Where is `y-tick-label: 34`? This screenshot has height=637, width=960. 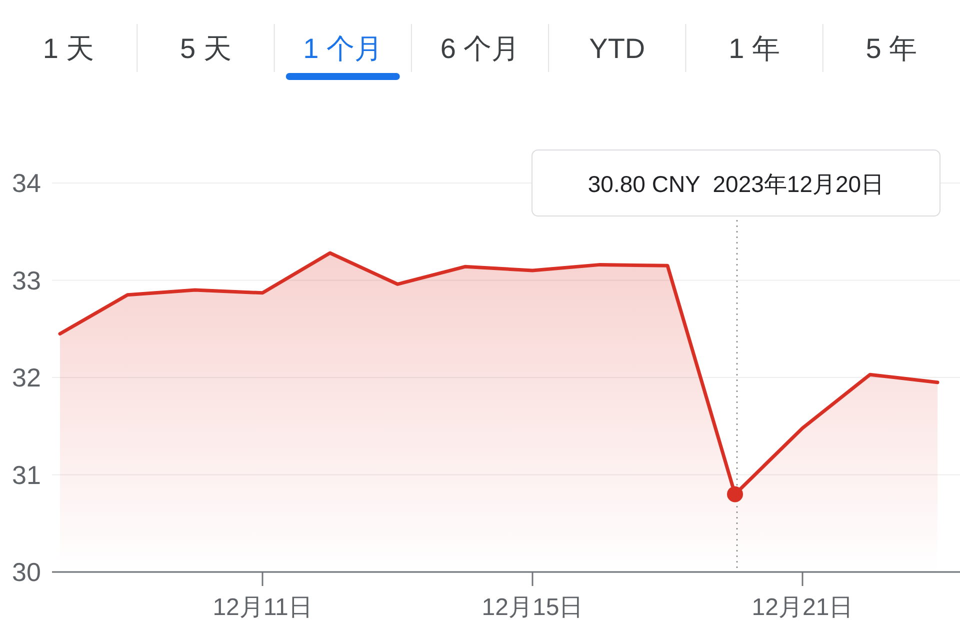 y-tick-label: 34 is located at coordinates (26, 183).